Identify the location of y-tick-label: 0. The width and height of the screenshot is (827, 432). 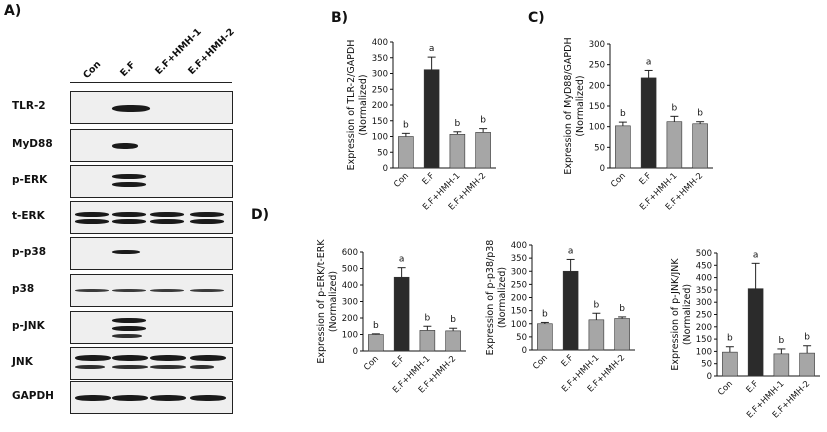
(602, 169).